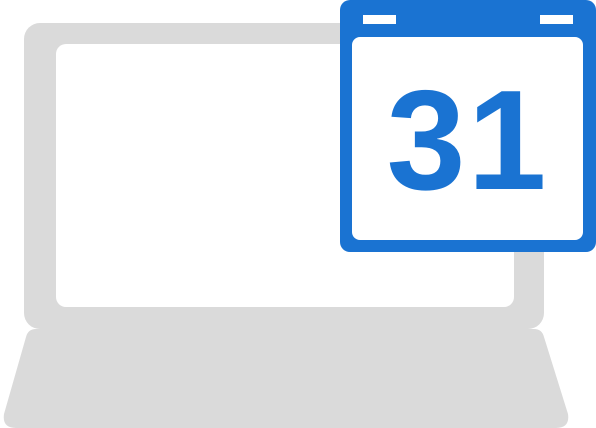 The width and height of the screenshot is (596, 428). I want to click on calendar-ring-right, so click(556, 19).